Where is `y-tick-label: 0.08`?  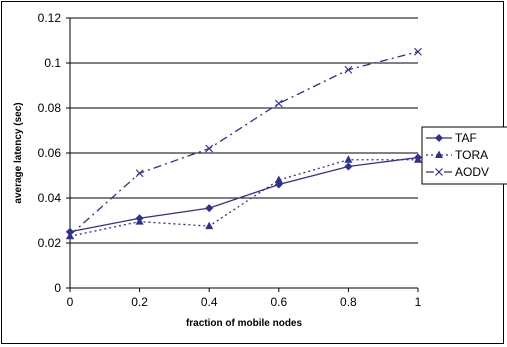 y-tick-label: 0.08 is located at coordinates (50, 108).